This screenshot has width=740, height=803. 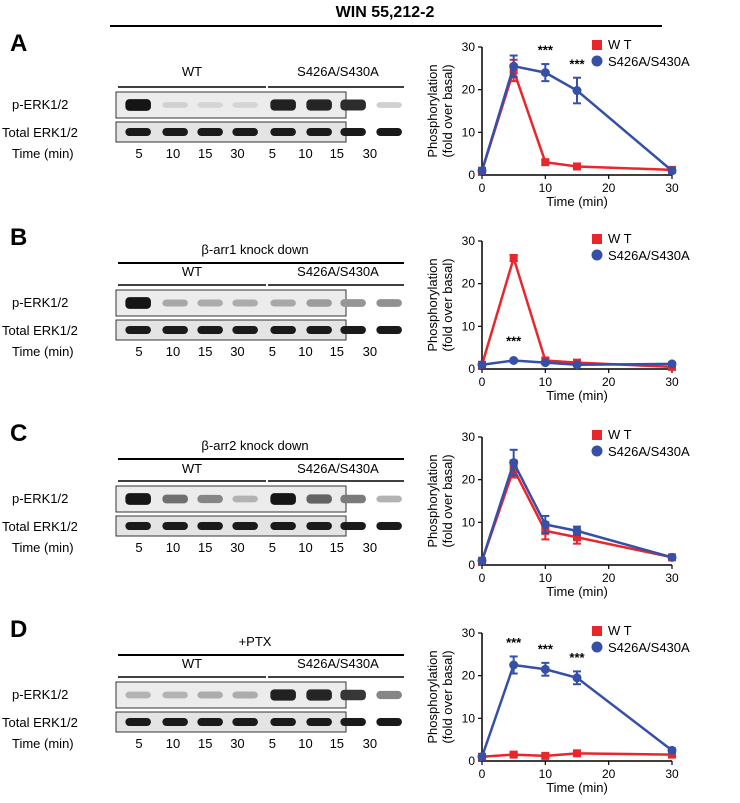 What do you see at coordinates (597, 647) in the screenshot?
I see `legend-marker-mutant` at bounding box center [597, 647].